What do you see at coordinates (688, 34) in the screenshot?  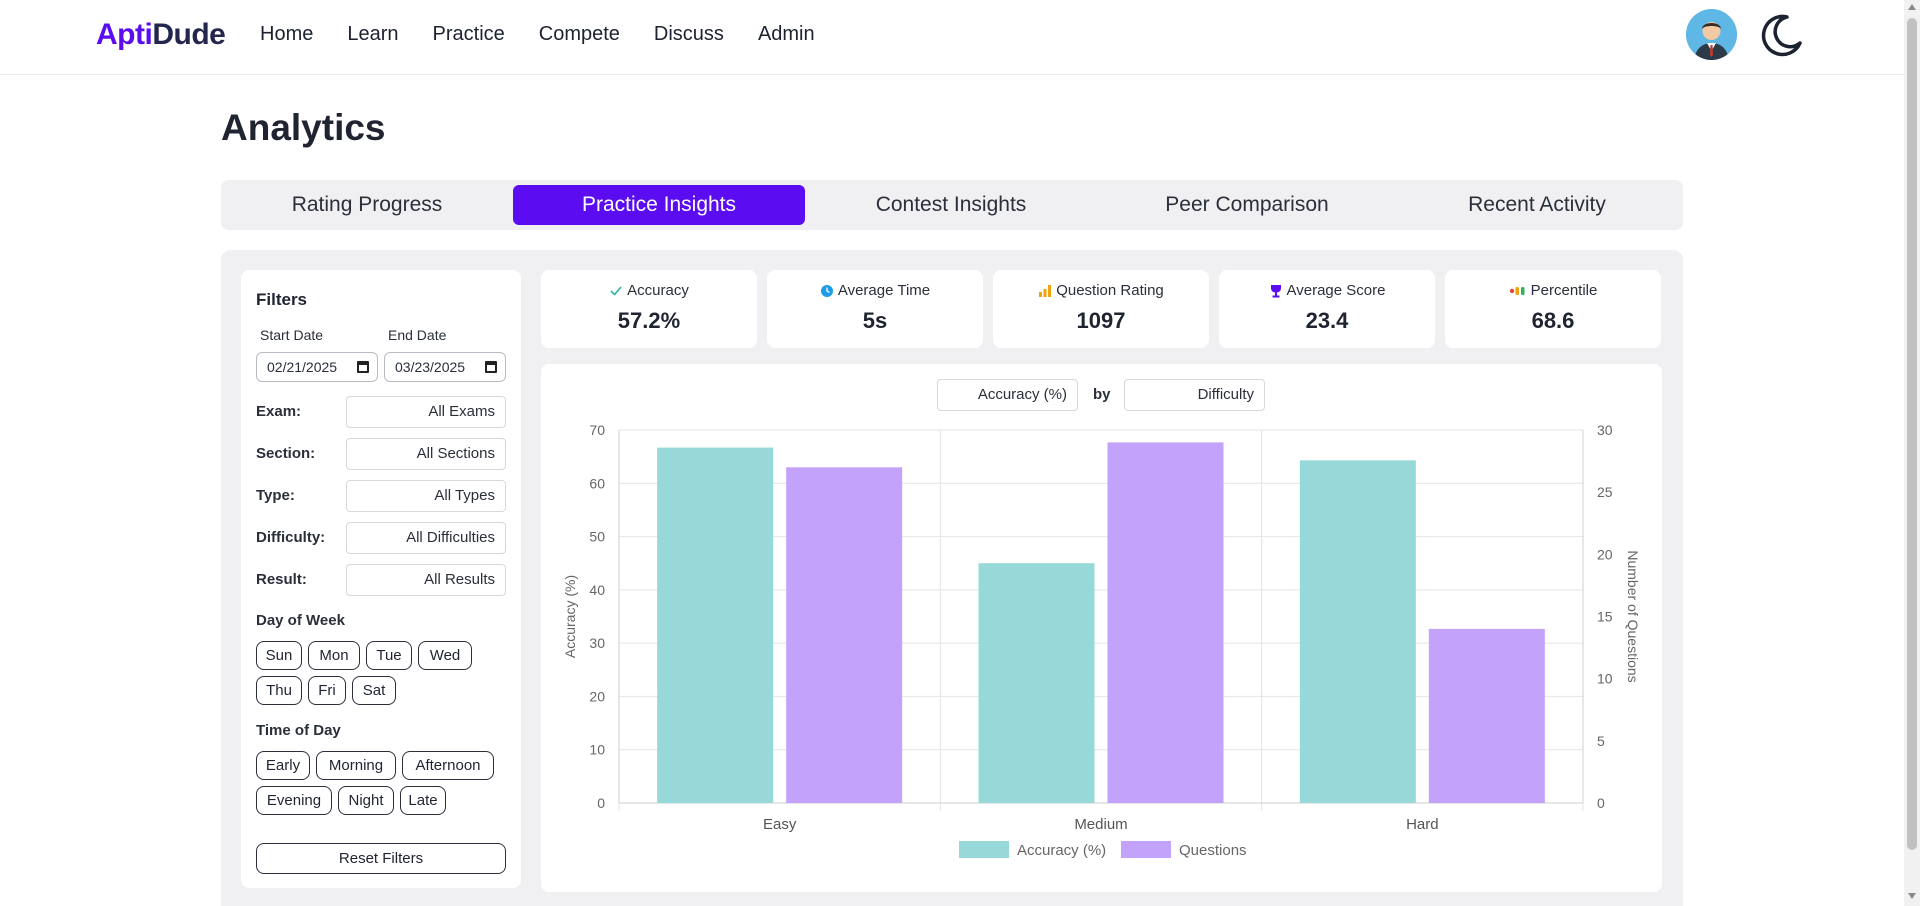 I see `nav-discuss: Discuss` at bounding box center [688, 34].